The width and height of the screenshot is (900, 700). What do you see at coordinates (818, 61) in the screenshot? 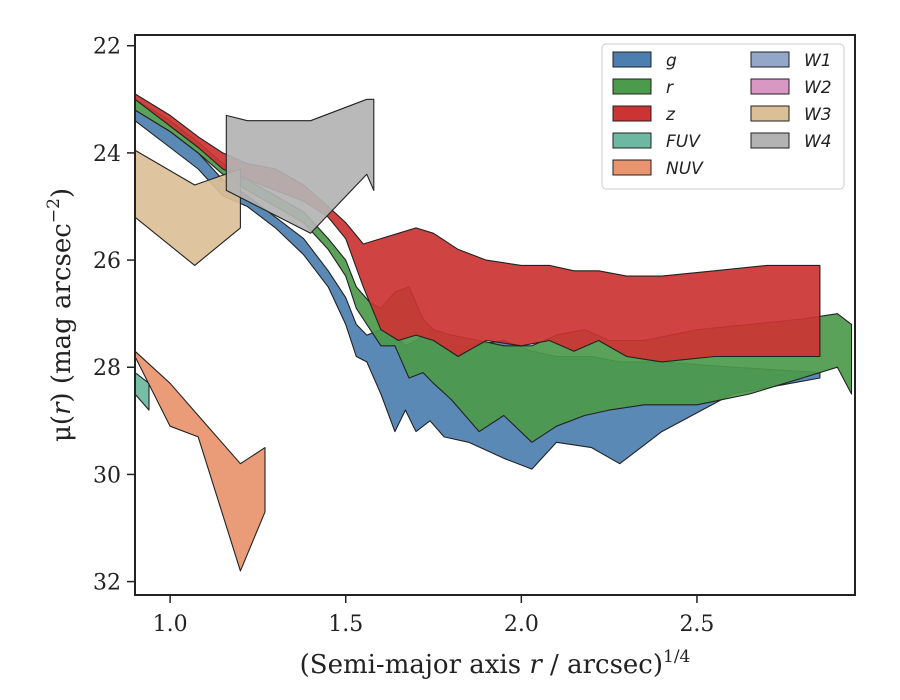
I see `legend-label: W1` at bounding box center [818, 61].